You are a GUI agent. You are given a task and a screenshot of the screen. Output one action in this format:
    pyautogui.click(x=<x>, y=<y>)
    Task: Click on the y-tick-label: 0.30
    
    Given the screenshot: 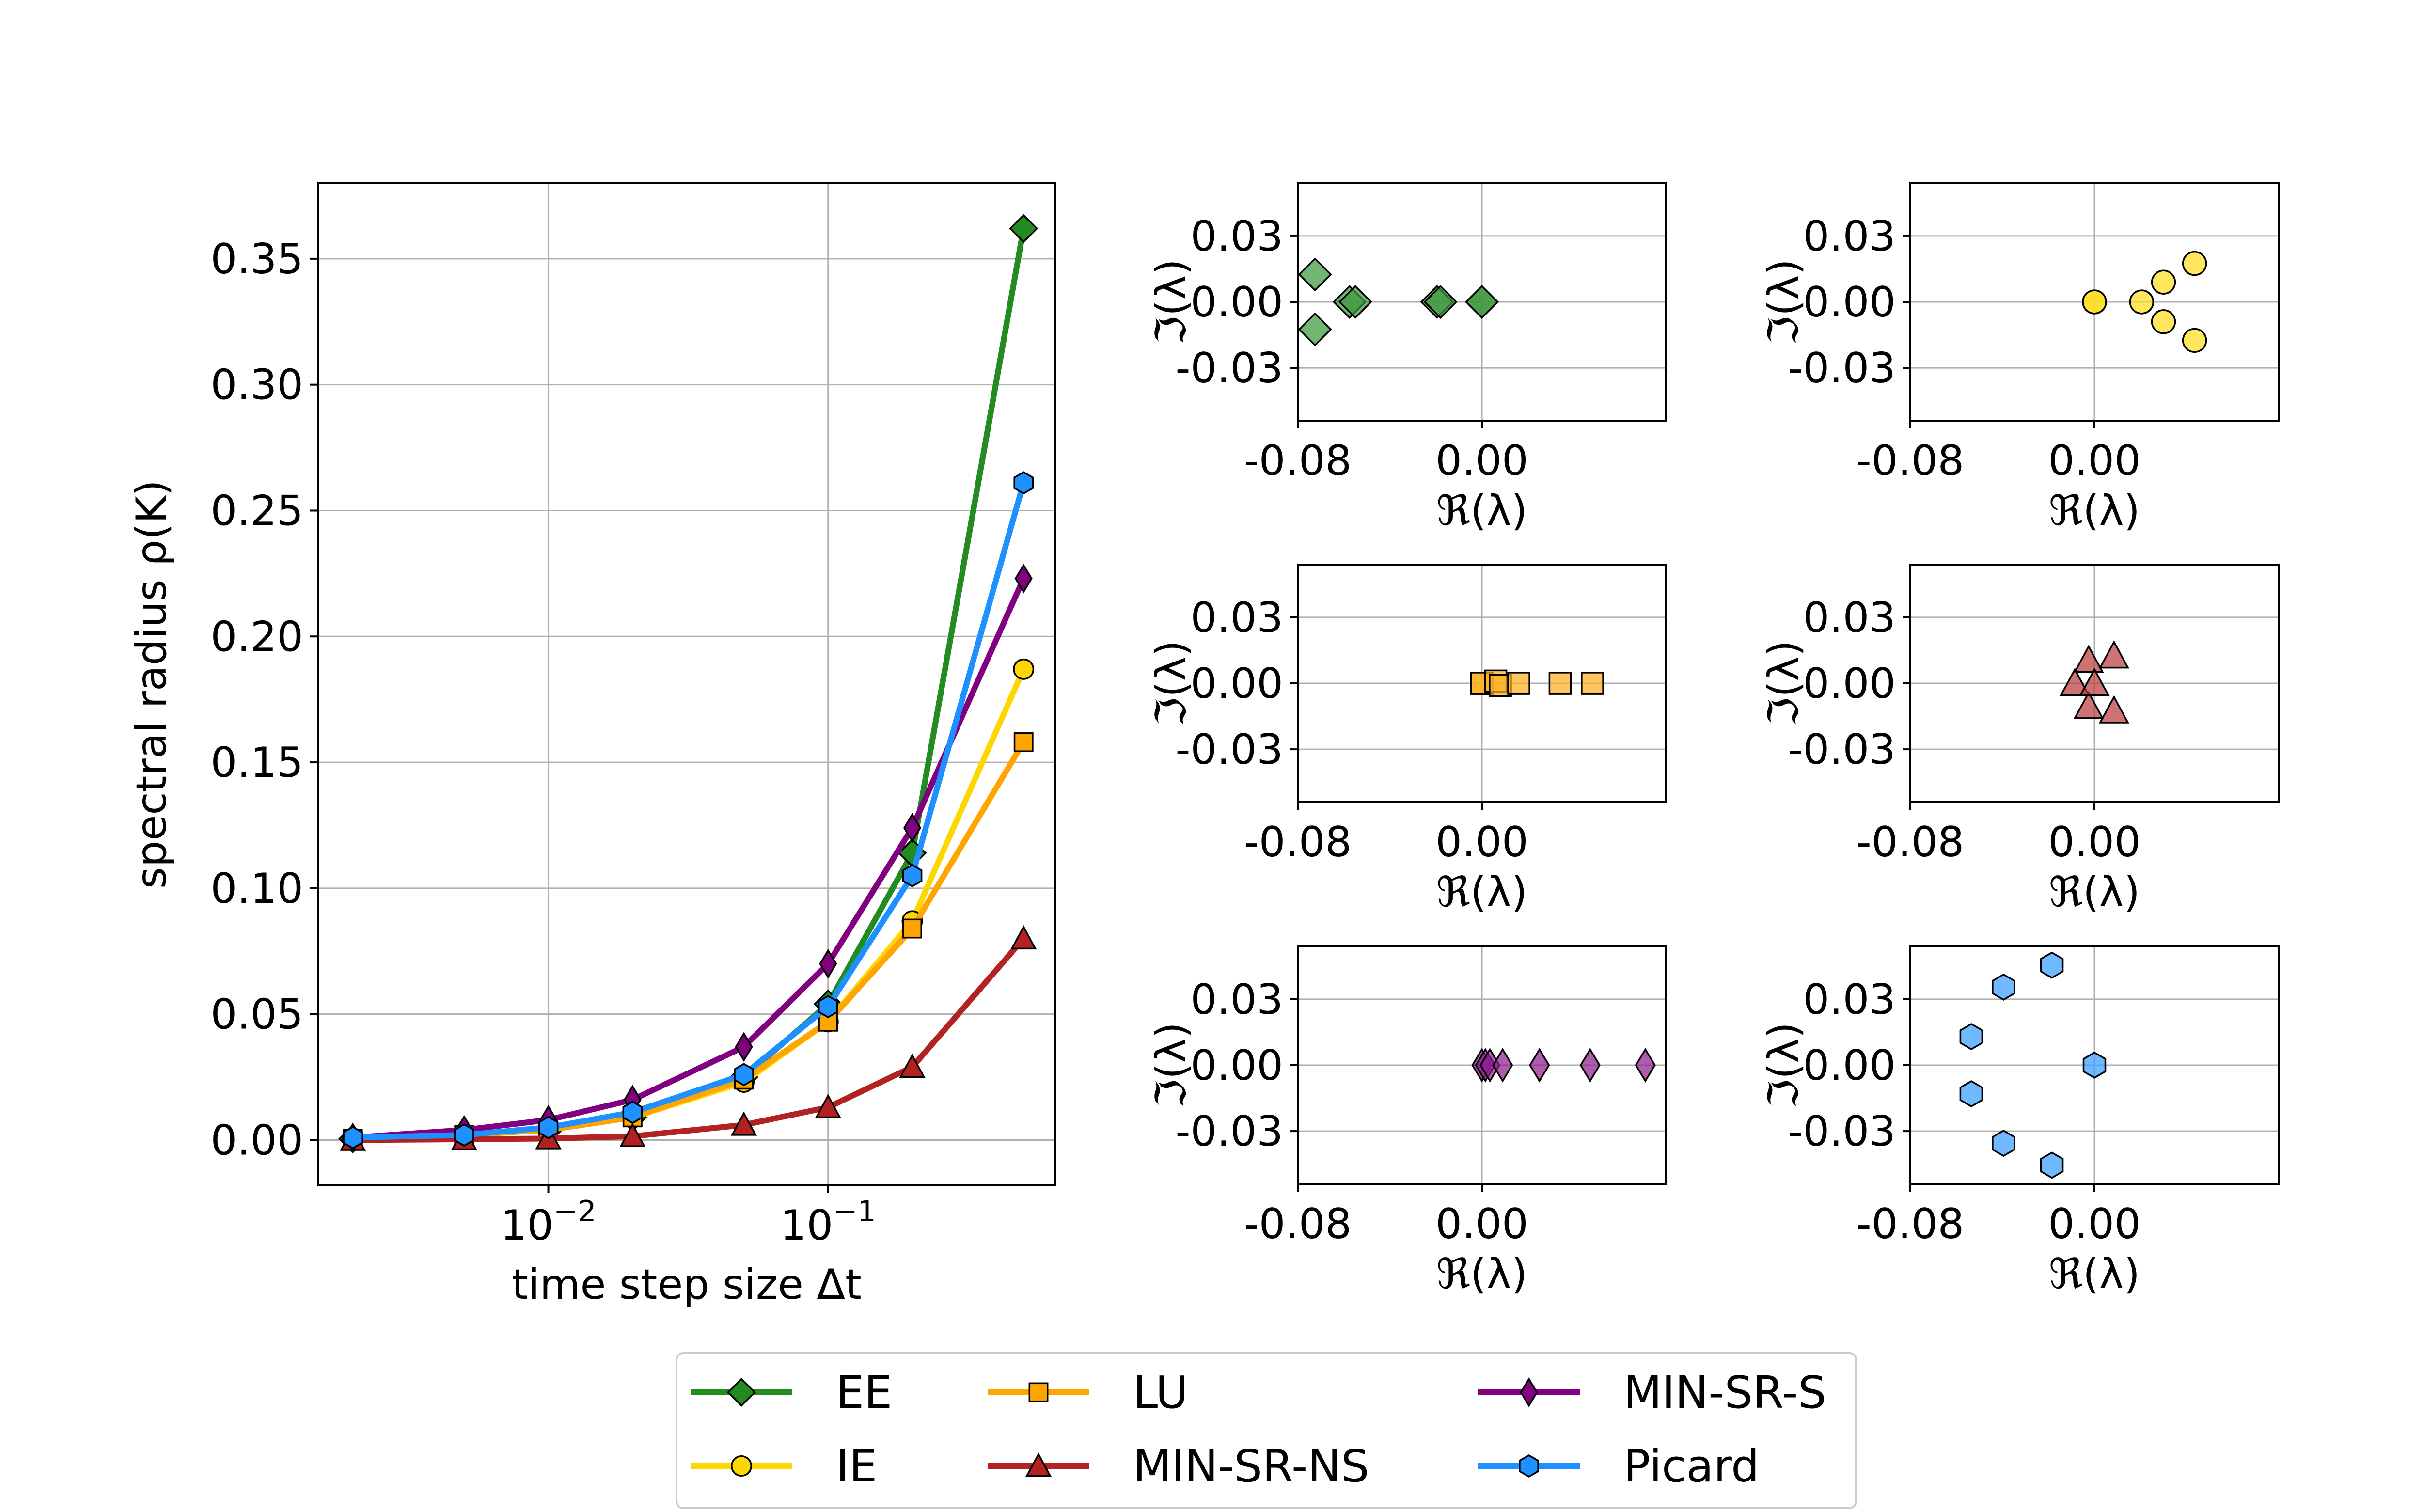 What is the action you would take?
    pyautogui.click(x=257, y=386)
    